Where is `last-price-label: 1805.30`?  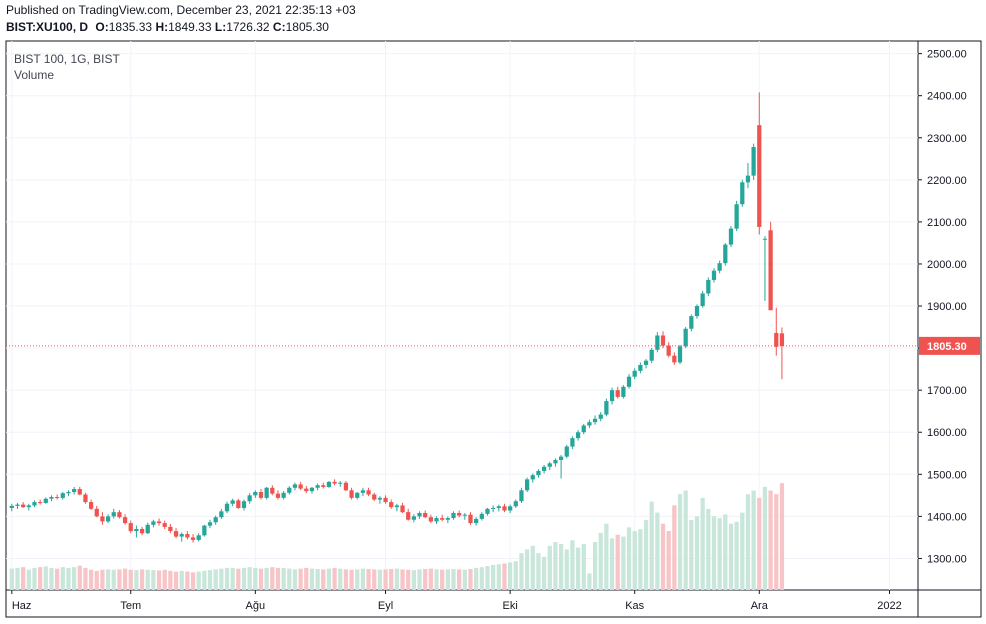 last-price-label: 1805.30 is located at coordinates (947, 347).